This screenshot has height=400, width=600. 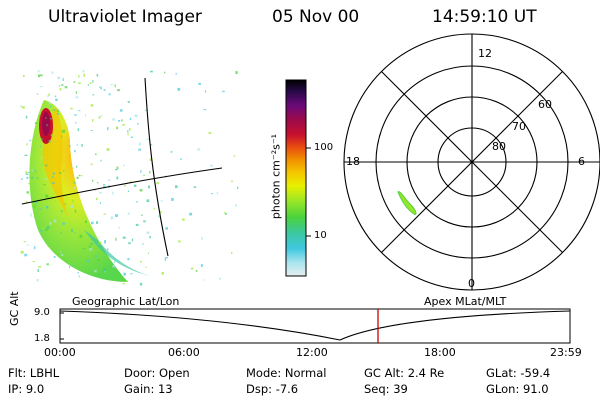 I want to click on colorbar, so click(x=298, y=178).